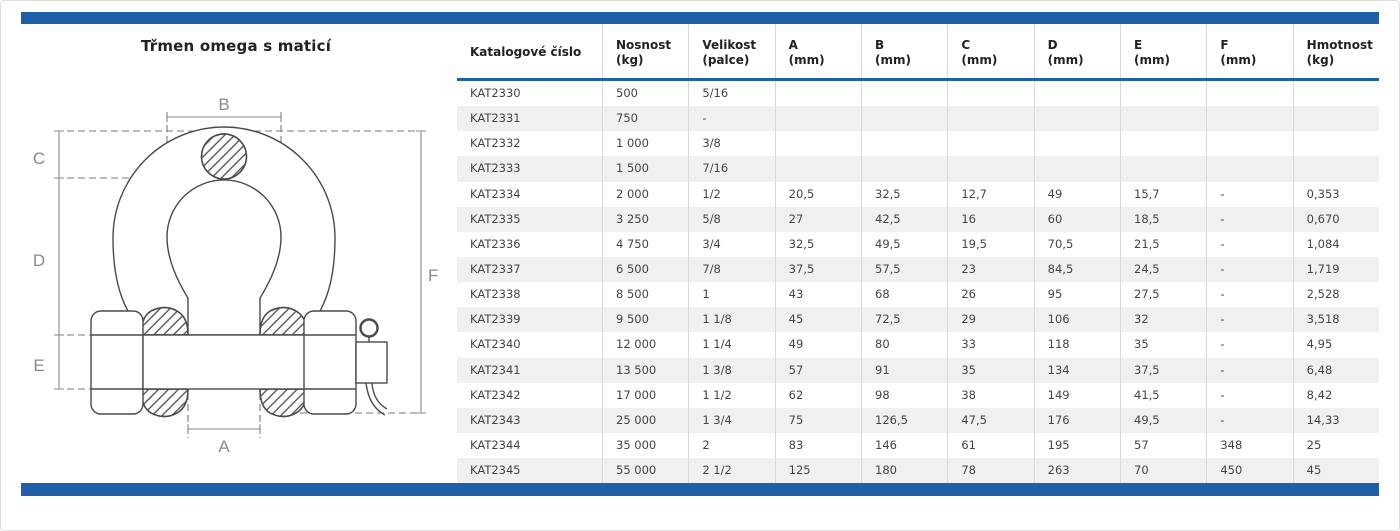 Image resolution: width=1400 pixels, height=531 pixels. I want to click on table-cell: KAT2339, so click(495, 319).